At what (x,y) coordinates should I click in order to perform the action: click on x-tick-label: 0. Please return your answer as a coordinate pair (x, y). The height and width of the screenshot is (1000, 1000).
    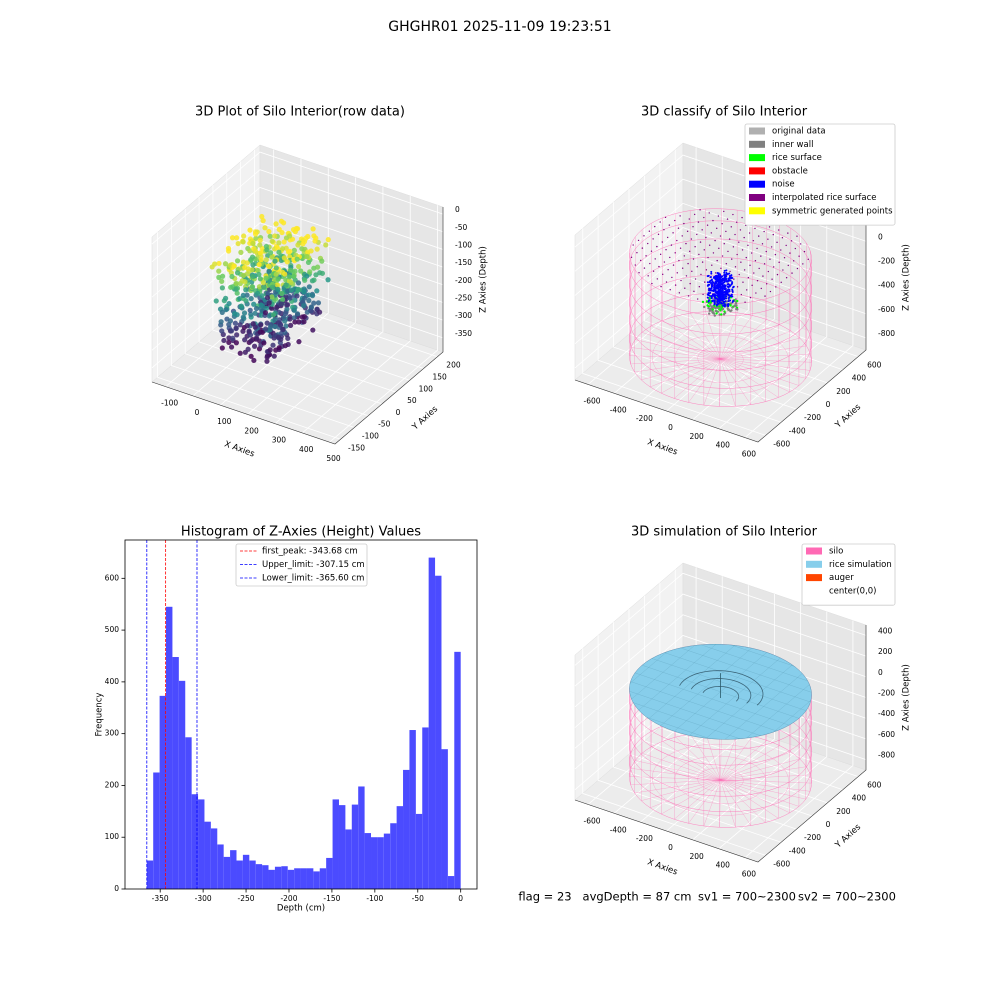
    Looking at the image, I should click on (197, 412).